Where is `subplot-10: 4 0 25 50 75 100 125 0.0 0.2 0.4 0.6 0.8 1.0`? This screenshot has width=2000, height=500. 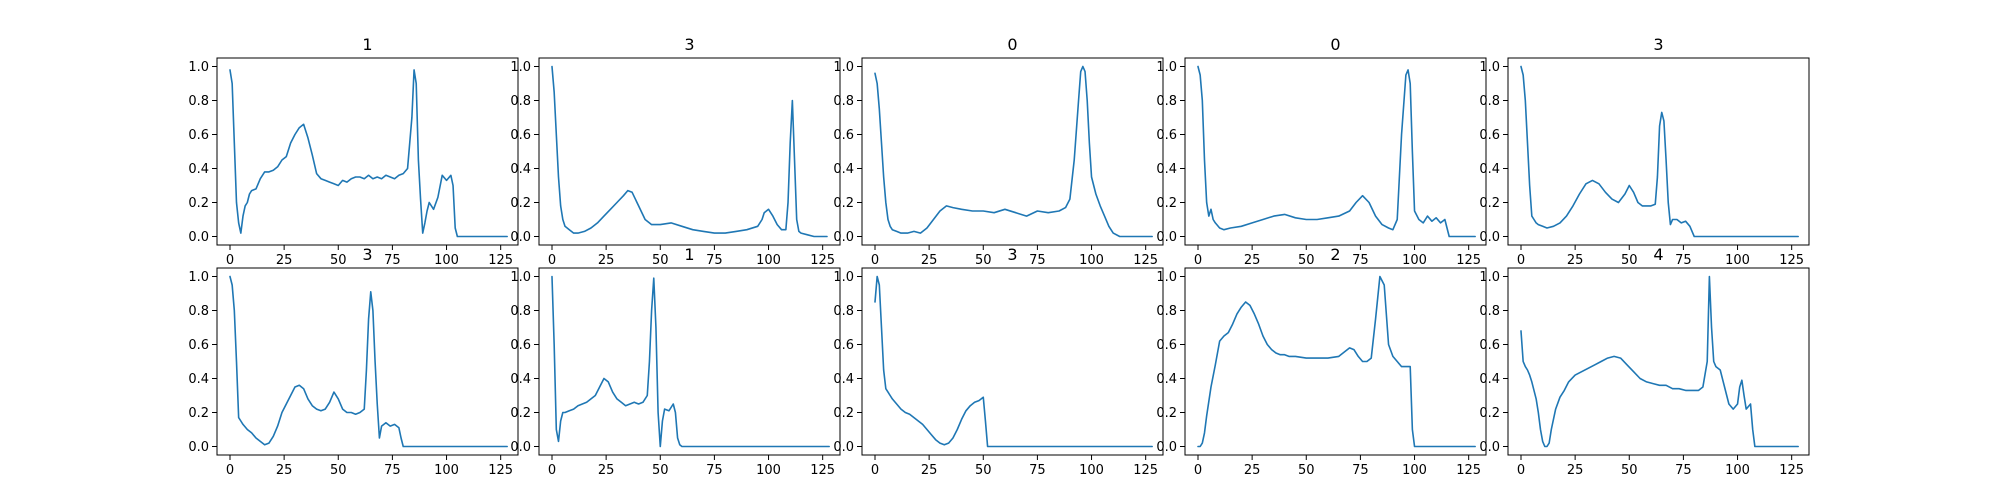 subplot-10: 4 0 25 50 75 100 125 0.0 0.2 0.4 0.6 0.8 1.0 is located at coordinates (1644, 361).